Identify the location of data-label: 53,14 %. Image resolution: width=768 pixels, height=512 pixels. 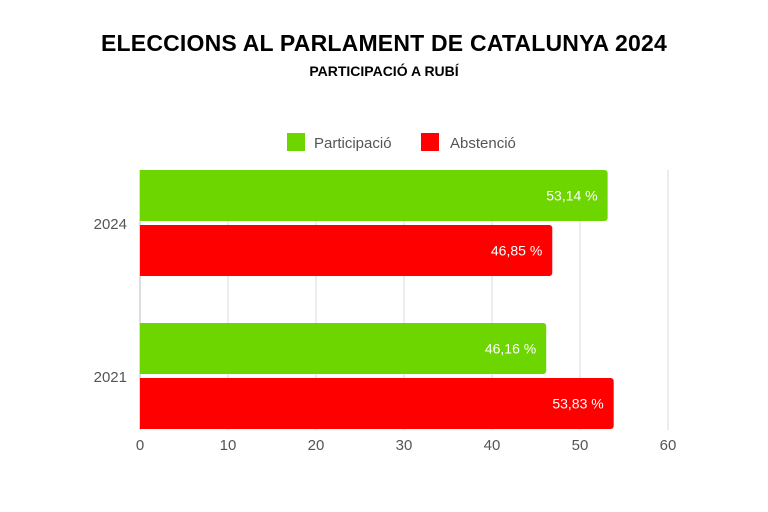
(571, 196).